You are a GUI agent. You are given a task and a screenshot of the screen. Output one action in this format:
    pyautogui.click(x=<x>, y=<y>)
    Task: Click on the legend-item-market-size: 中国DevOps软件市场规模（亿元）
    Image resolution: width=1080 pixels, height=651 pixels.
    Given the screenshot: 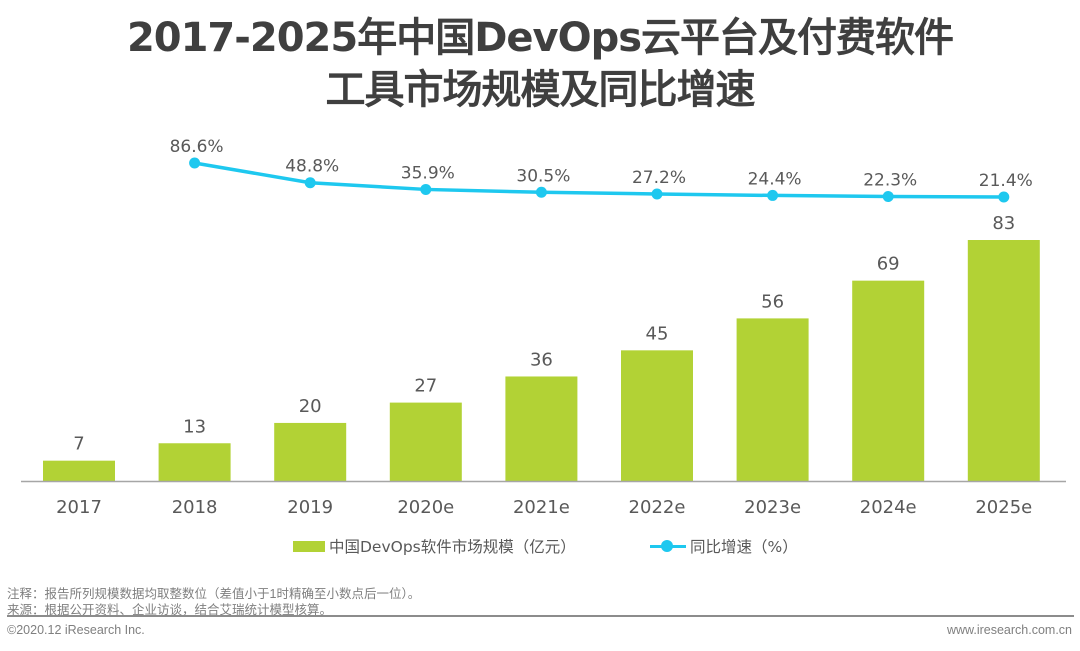 What is the action you would take?
    pyautogui.click(x=434, y=546)
    